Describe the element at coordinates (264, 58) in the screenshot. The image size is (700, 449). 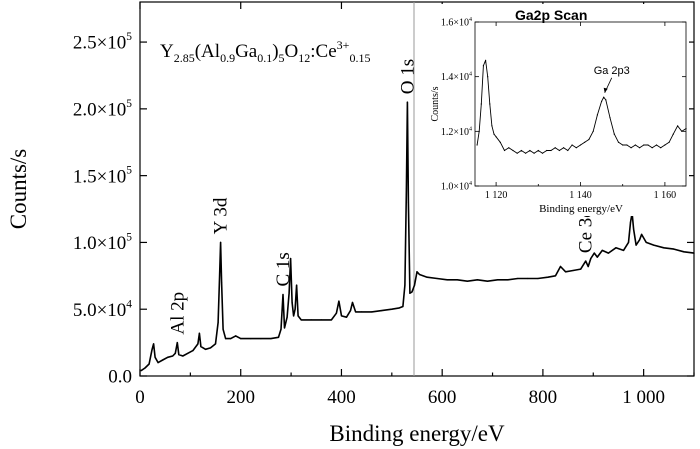
I see `formula-ga-sub: 0.1` at that location.